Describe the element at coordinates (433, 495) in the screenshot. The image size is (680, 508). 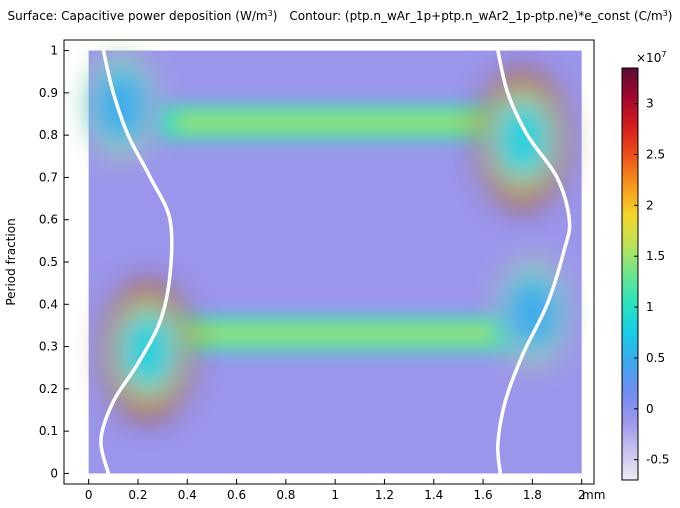
I see `x-tick-label: 1.4` at that location.